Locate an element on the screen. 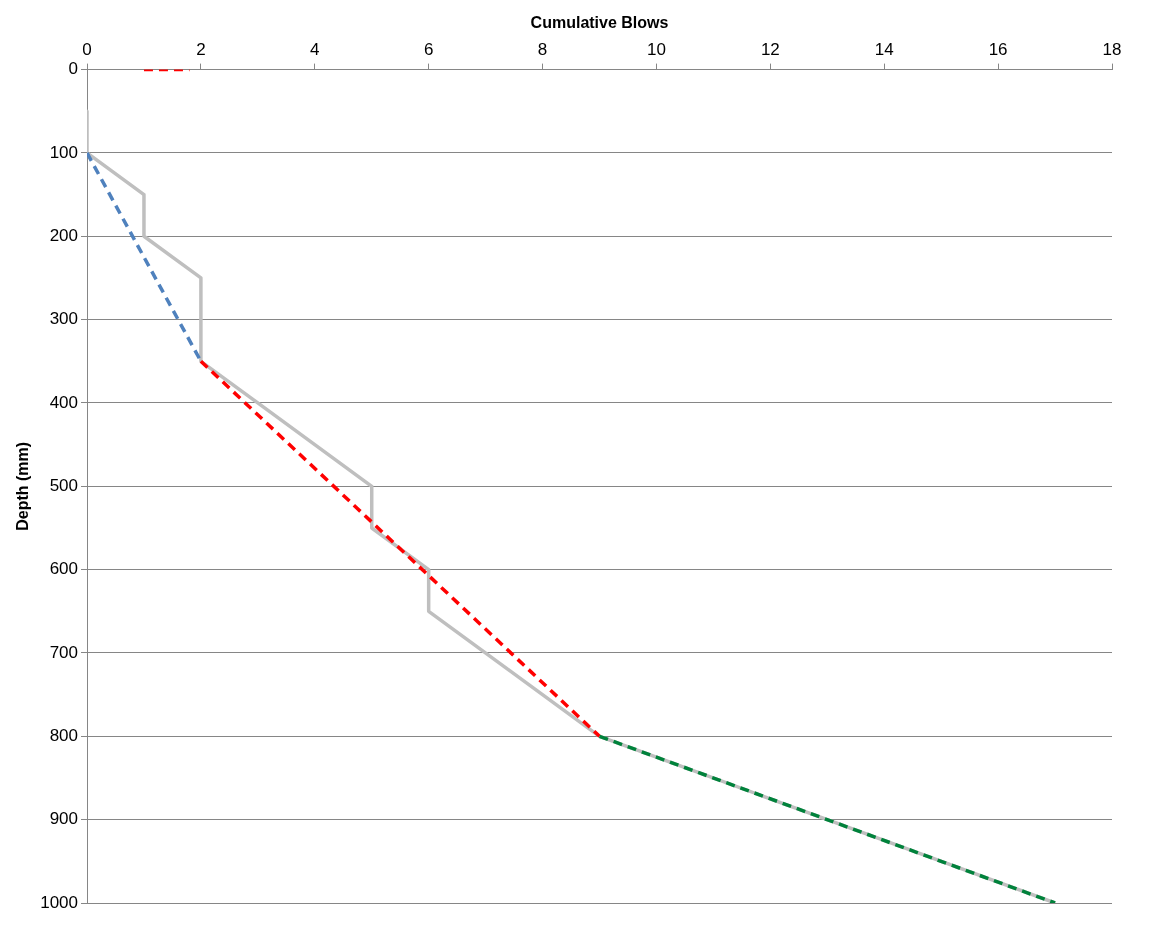 This screenshot has width=1172, height=943. x-tick-label: 2 is located at coordinates (201, 50).